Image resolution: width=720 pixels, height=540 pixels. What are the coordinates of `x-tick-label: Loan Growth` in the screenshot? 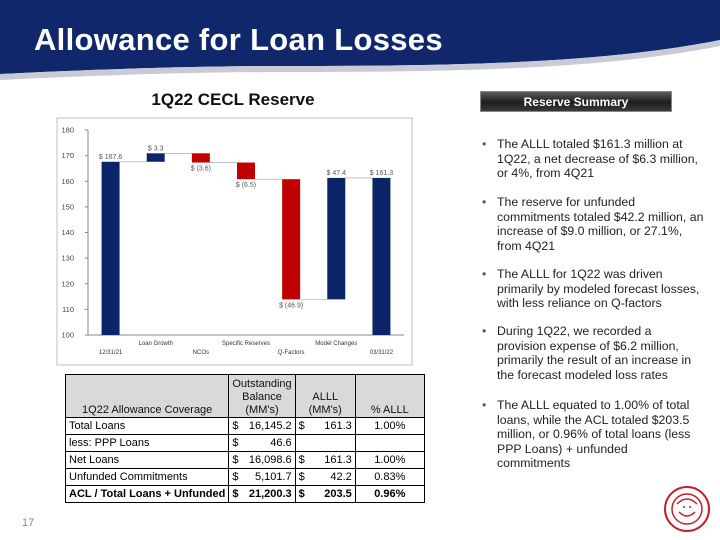 It's located at (156, 344).